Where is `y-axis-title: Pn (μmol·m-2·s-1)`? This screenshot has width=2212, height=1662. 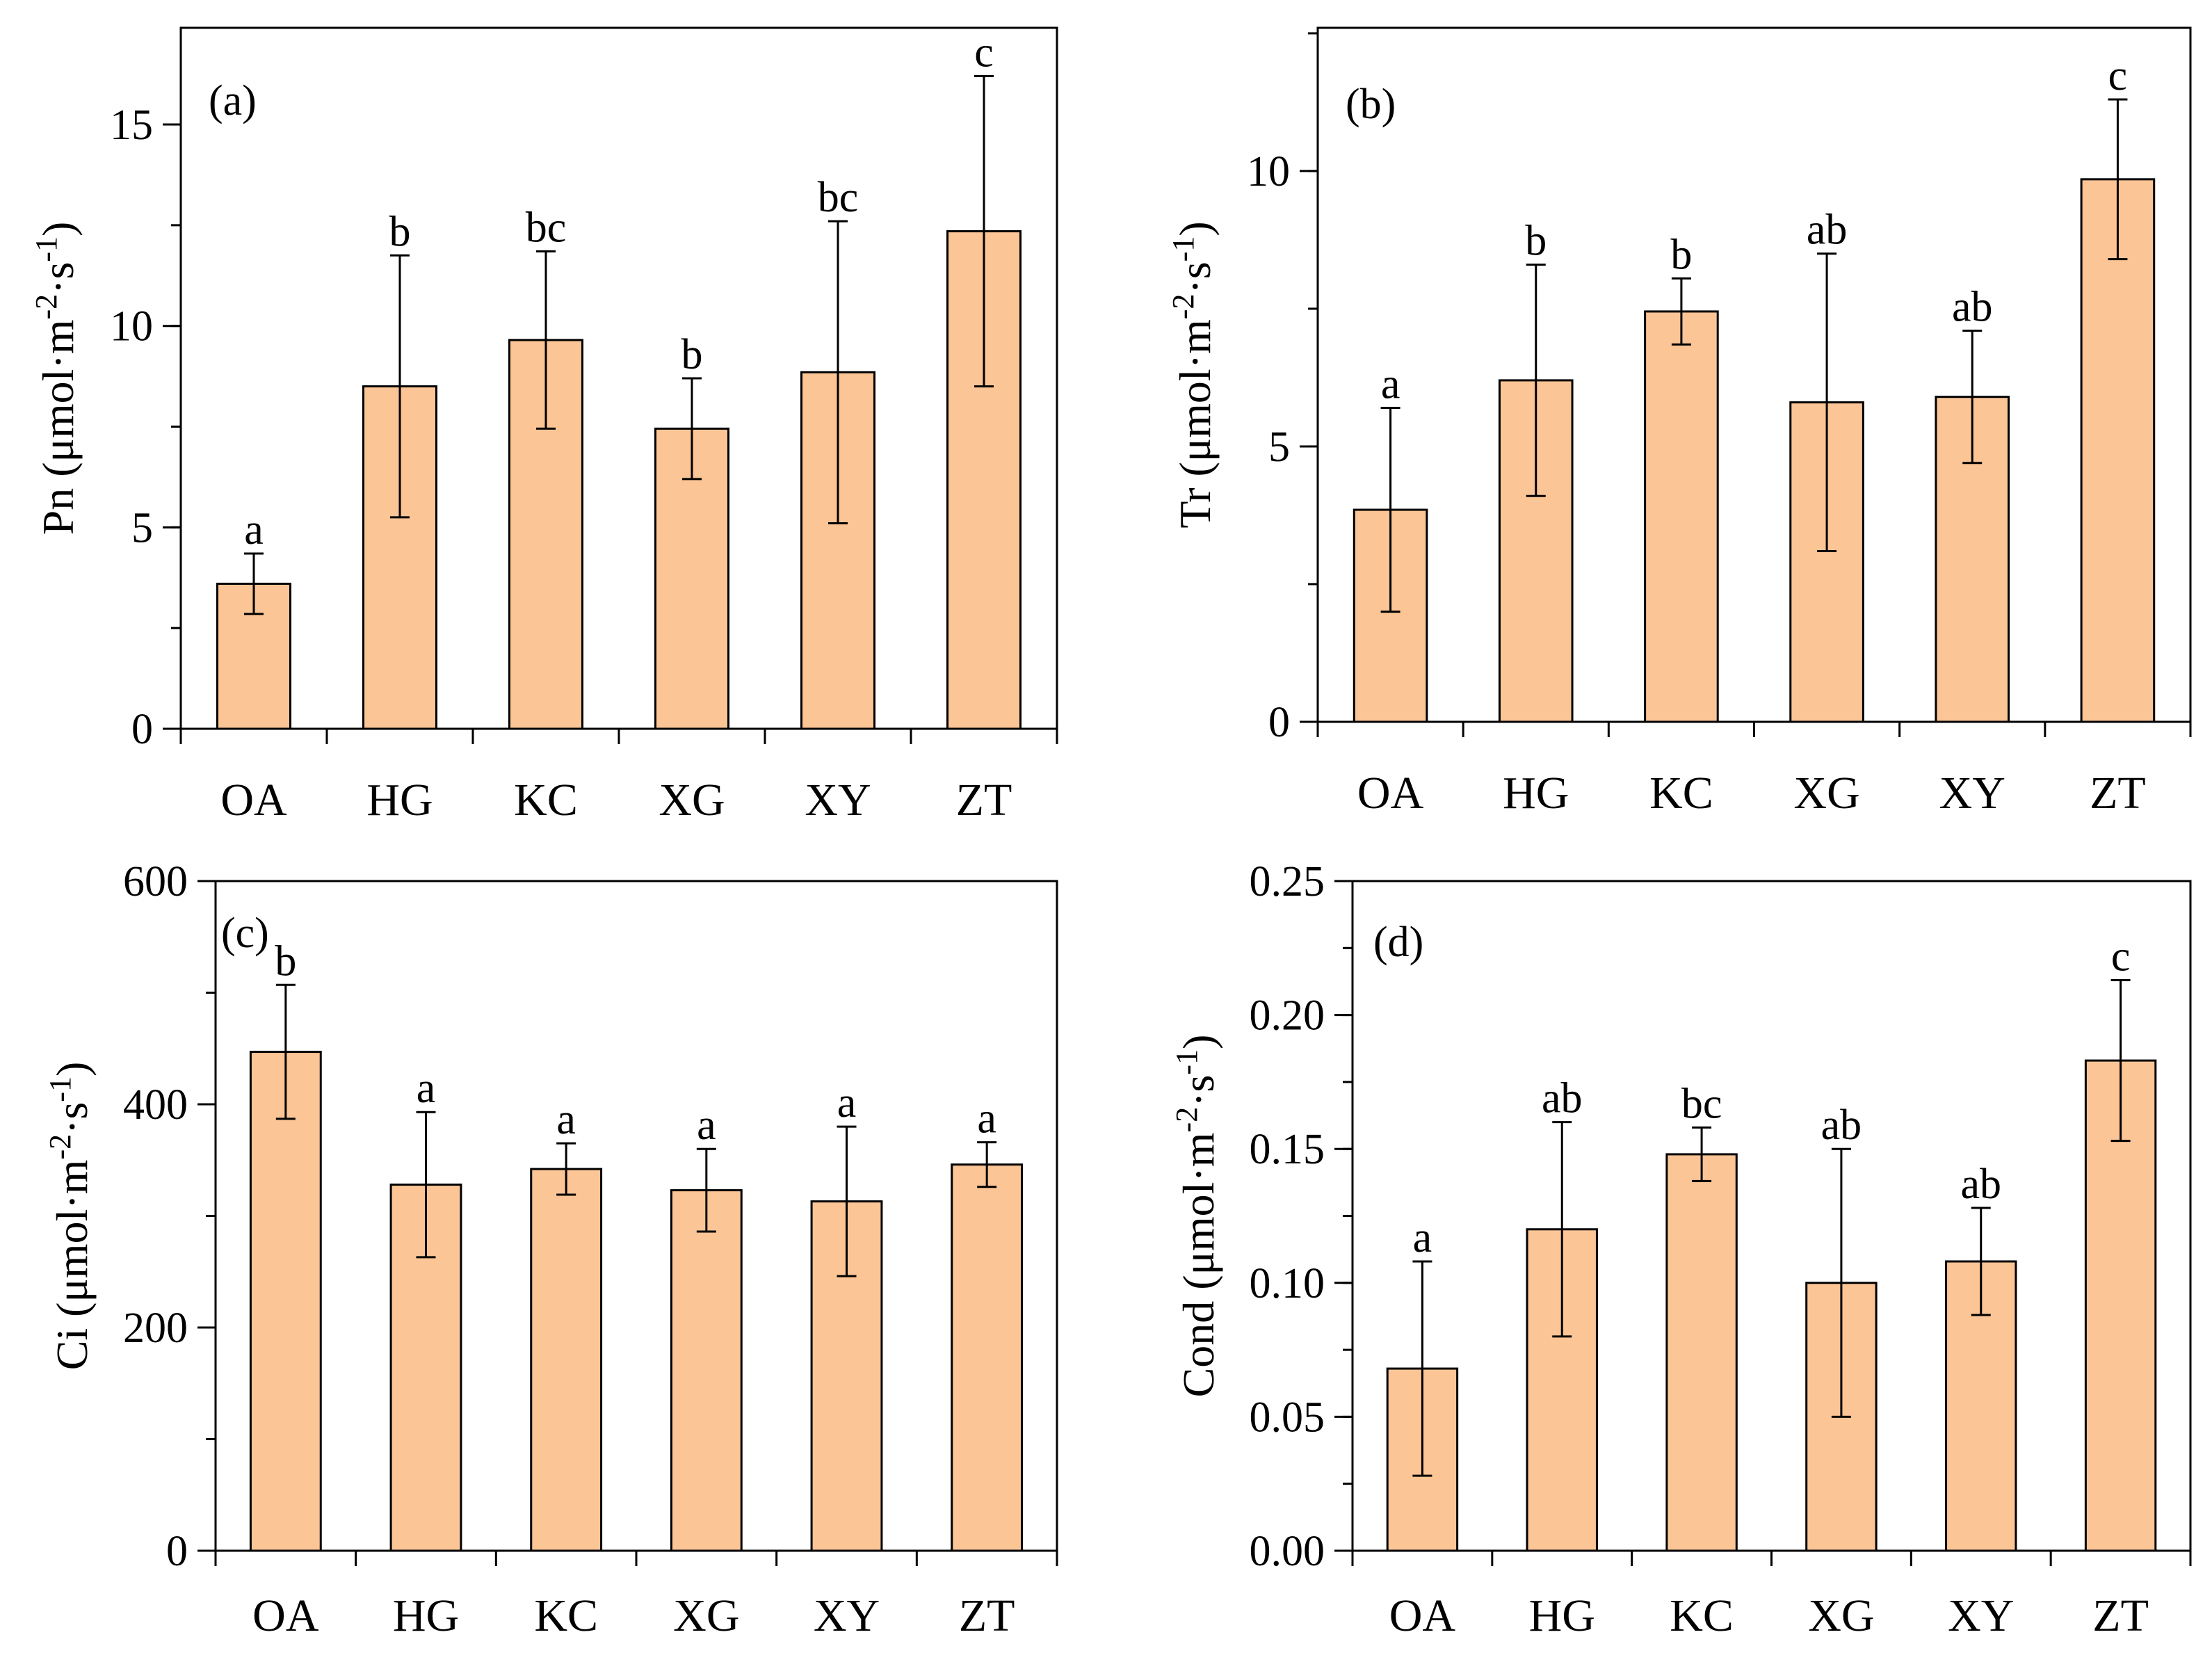 y-axis-title: Pn (μmol·m-2·s-1) is located at coordinates (56, 378).